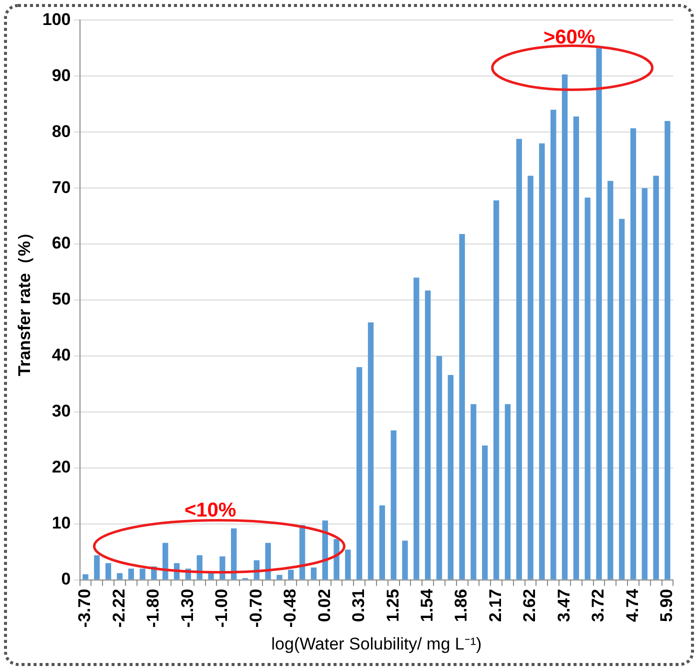 This screenshot has height=672, width=700. Describe the element at coordinates (61, 411) in the screenshot. I see `y-tick-label: 30` at that location.